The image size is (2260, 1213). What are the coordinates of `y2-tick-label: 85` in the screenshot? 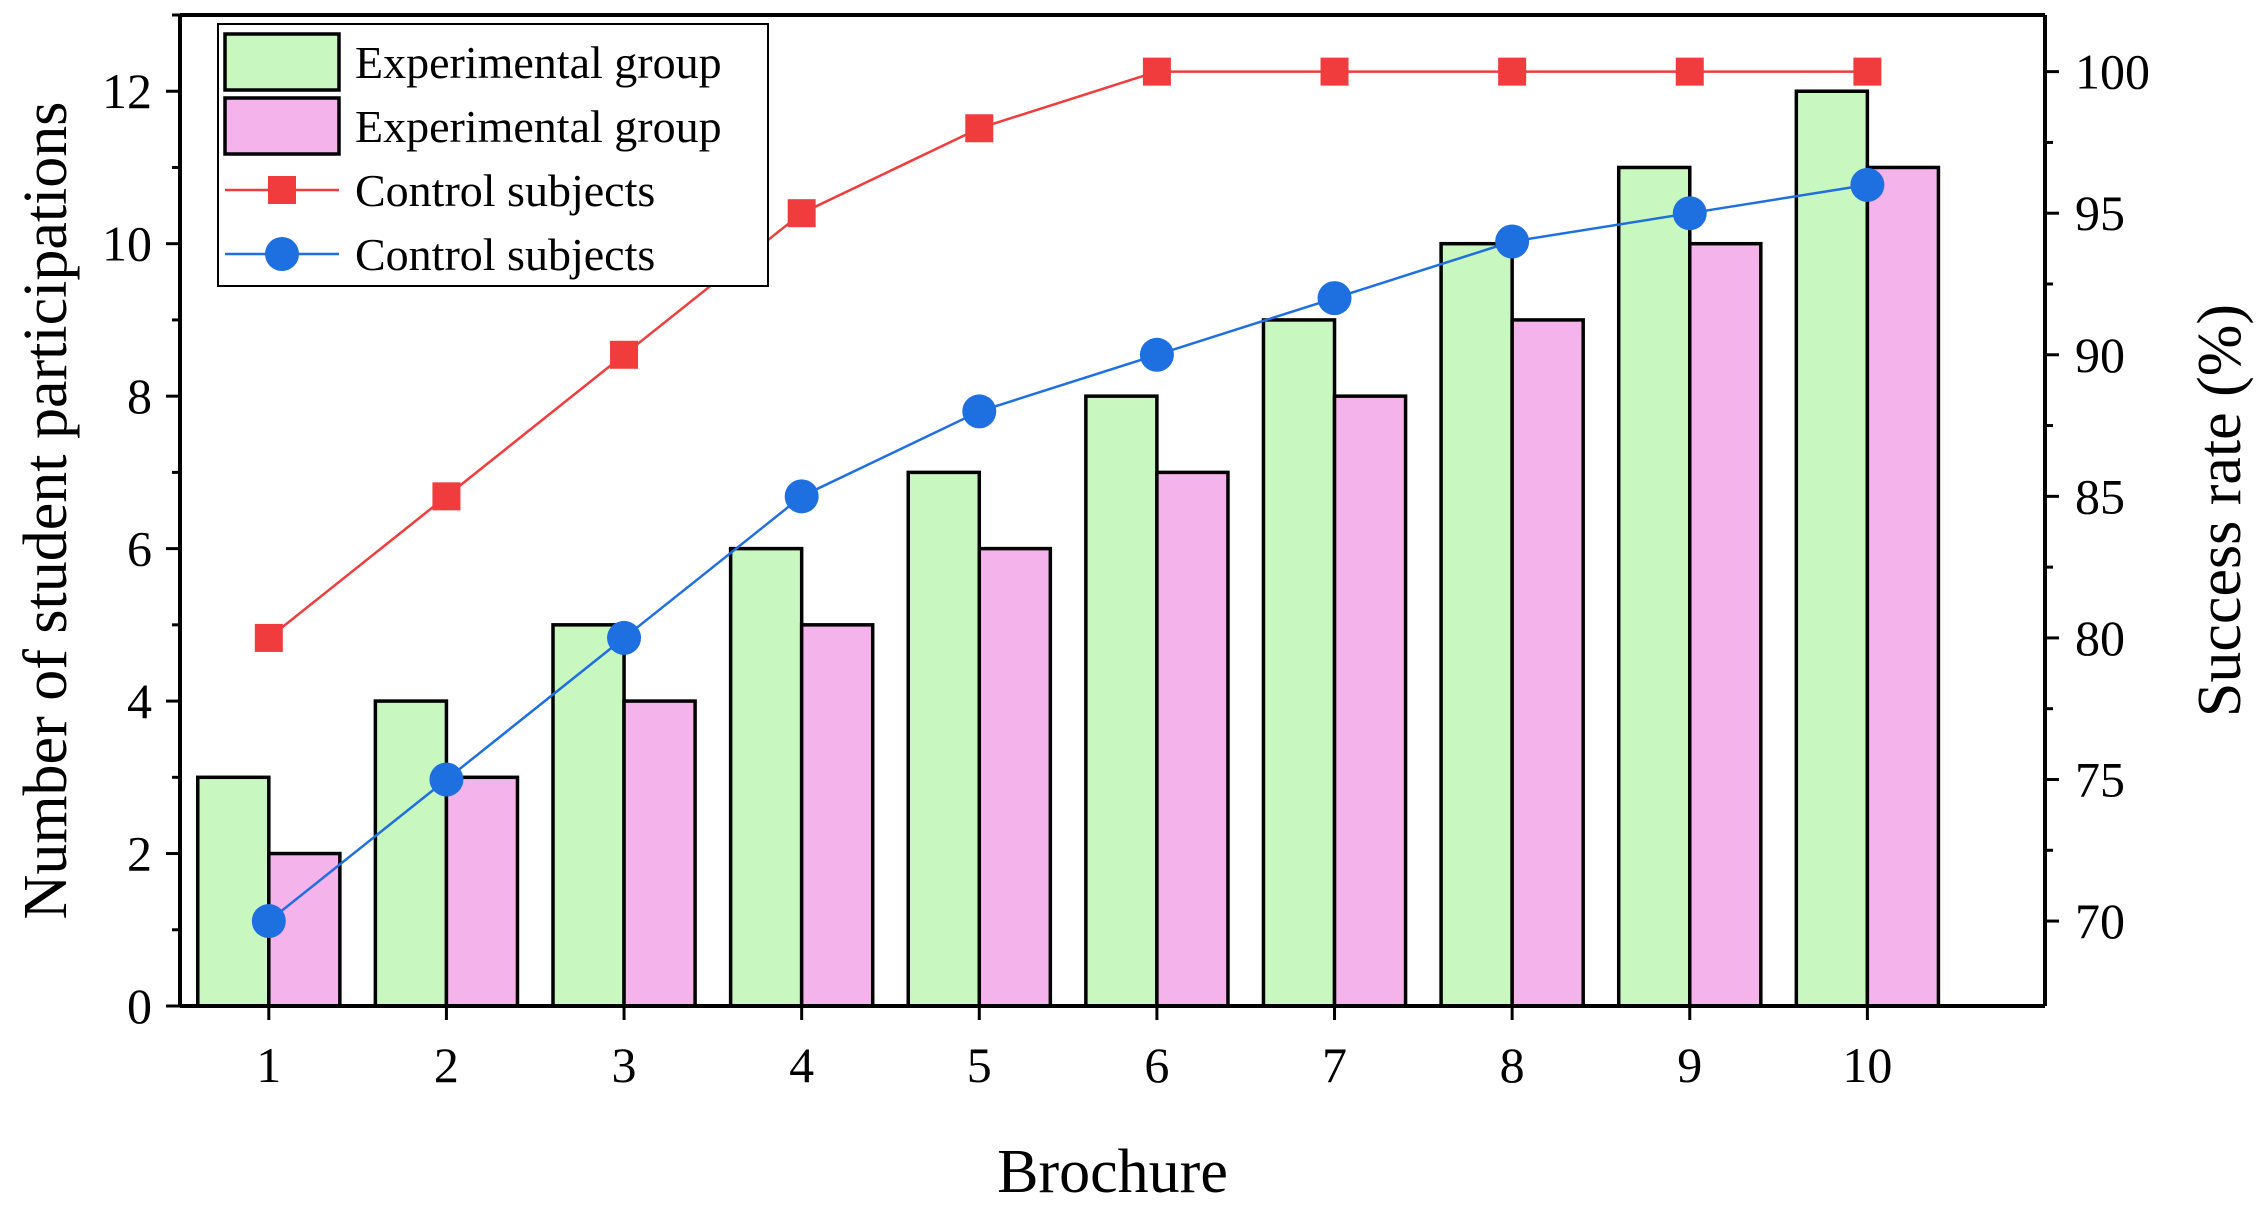 It's located at (2100, 496).